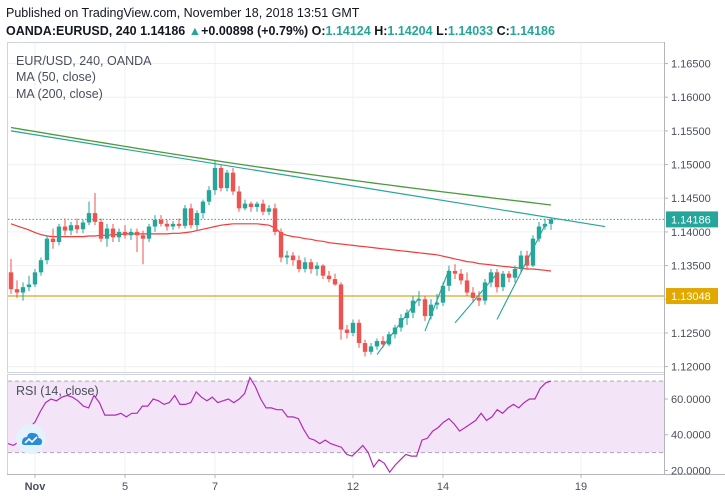 The height and width of the screenshot is (503, 725). I want to click on price-tick-label: 1.12000, so click(691, 368).